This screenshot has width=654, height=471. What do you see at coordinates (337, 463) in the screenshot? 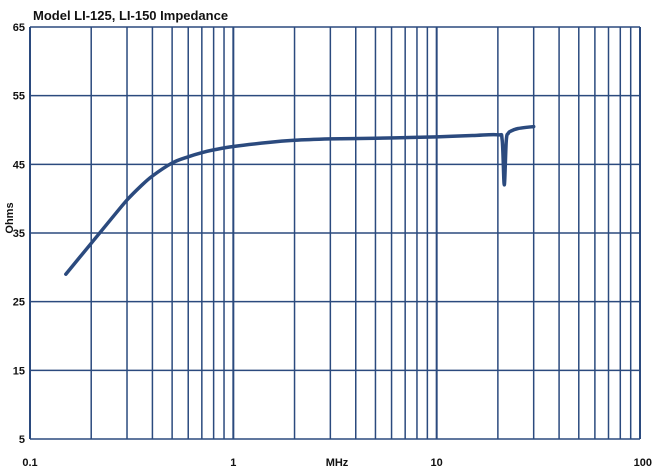
I see `x-axis-label: MHz` at bounding box center [337, 463].